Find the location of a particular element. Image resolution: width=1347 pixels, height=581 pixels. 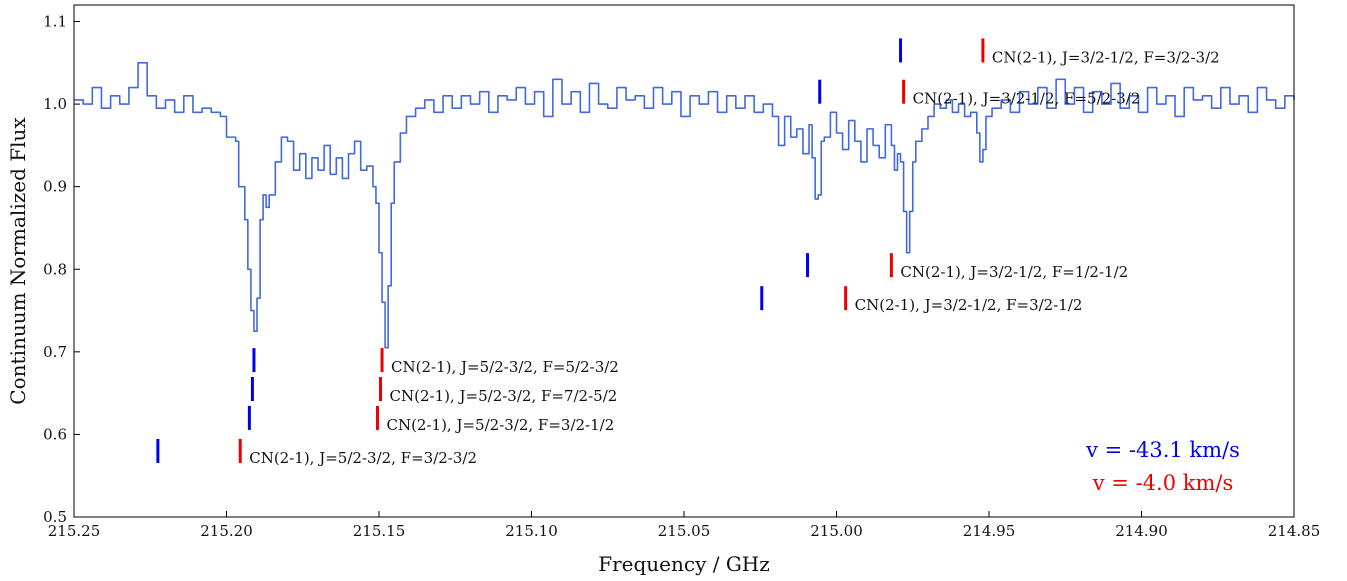

transition-label: CN(2-1), J=3/2-1/2, F=1/2-1/2 is located at coordinates (1014, 272).